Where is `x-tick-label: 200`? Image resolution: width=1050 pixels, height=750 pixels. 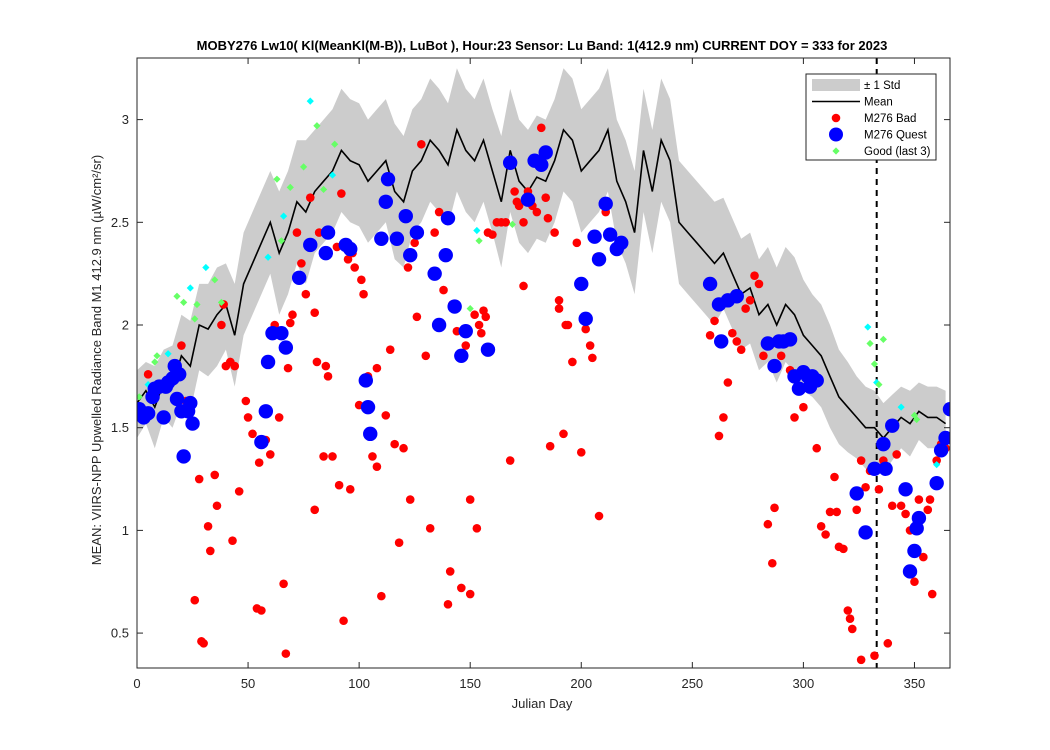
x-tick-label: 200 is located at coordinates (581, 683).